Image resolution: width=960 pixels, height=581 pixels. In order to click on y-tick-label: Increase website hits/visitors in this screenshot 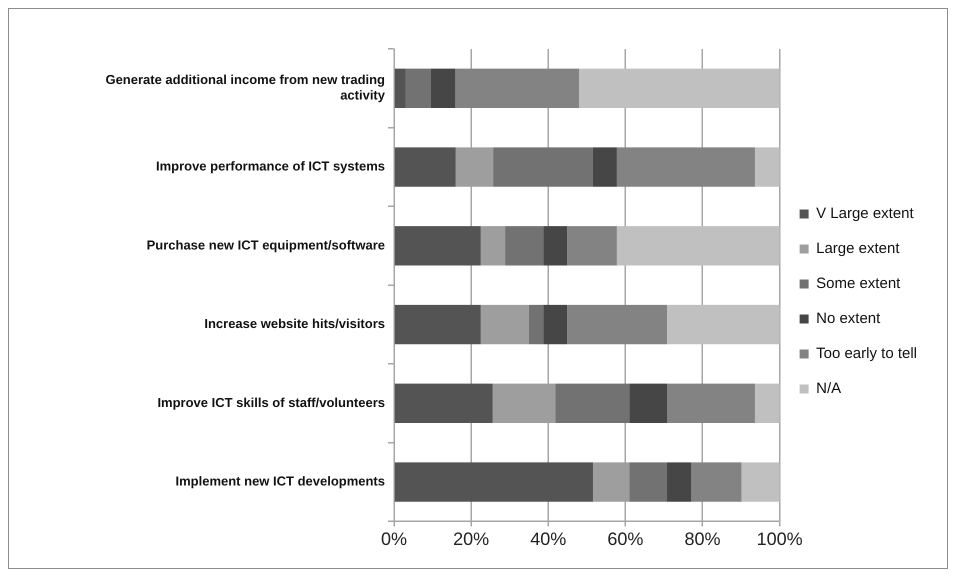, I will do `click(294, 324)`.